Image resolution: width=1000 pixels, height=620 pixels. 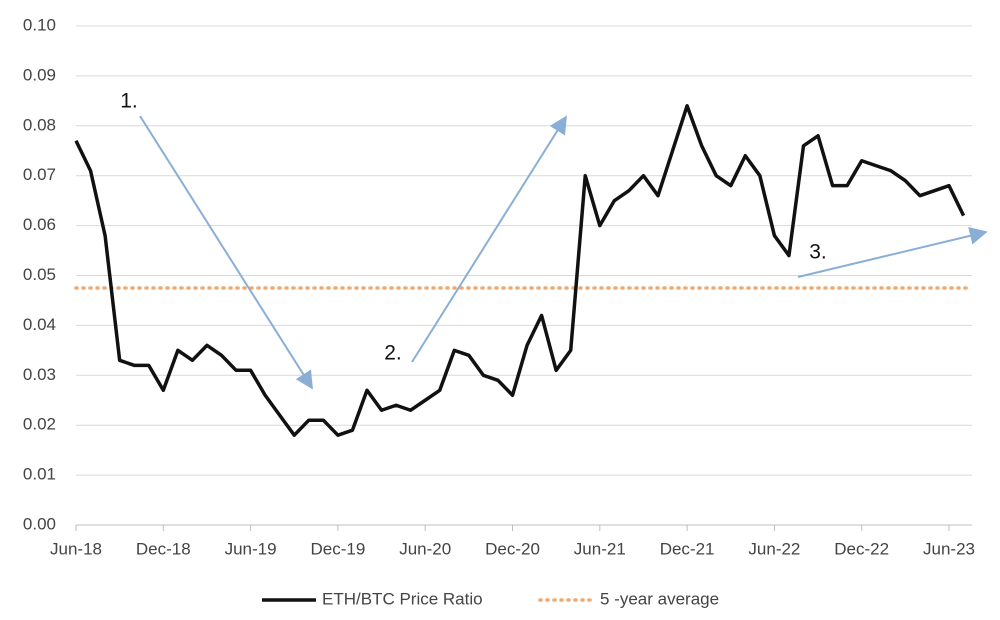 What do you see at coordinates (251, 548) in the screenshot?
I see `x-tick-label: Jun-19` at bounding box center [251, 548].